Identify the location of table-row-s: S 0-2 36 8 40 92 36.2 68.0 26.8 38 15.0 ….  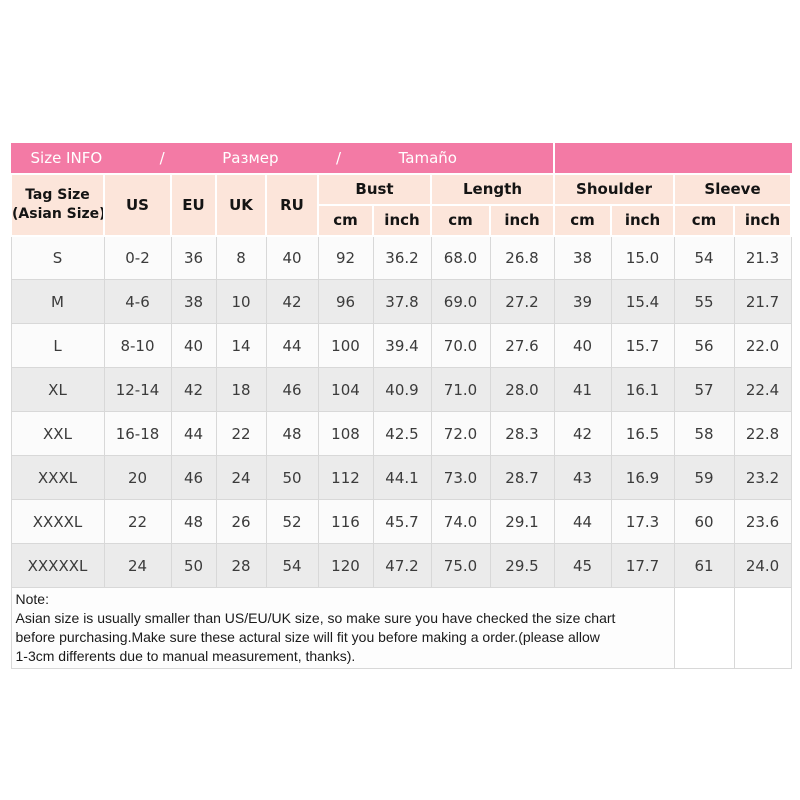
(401, 257).